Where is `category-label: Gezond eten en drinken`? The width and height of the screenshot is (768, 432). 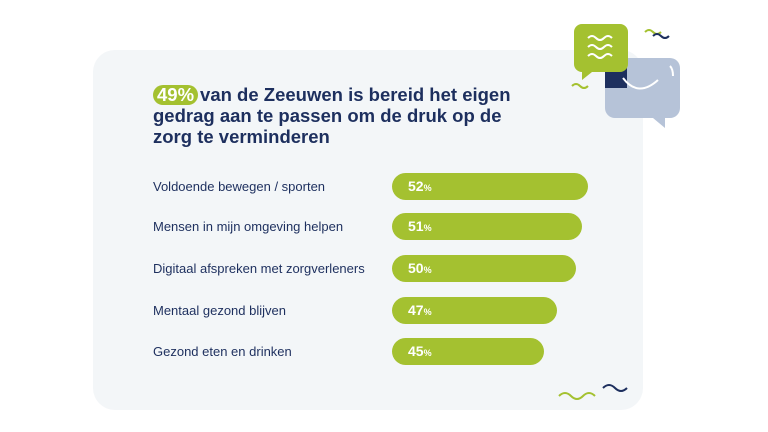
category-label: Gezond eten en drinken is located at coordinates (222, 351).